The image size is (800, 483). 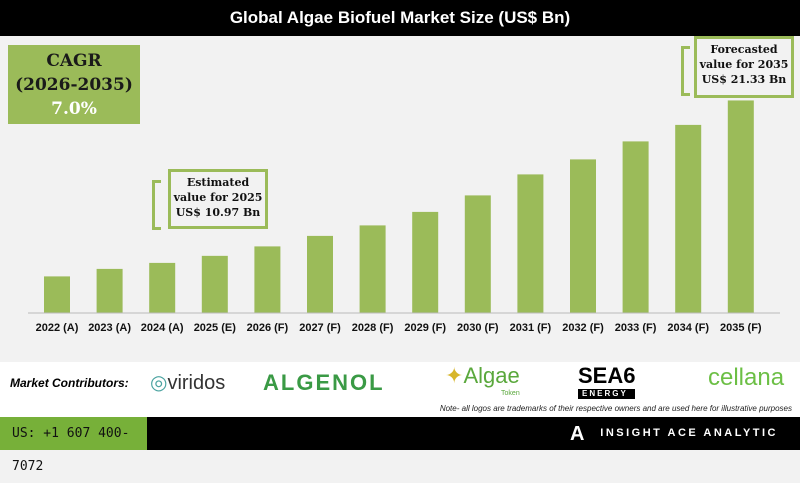 I want to click on algae-leaf-icon: ✦, so click(x=454, y=375).